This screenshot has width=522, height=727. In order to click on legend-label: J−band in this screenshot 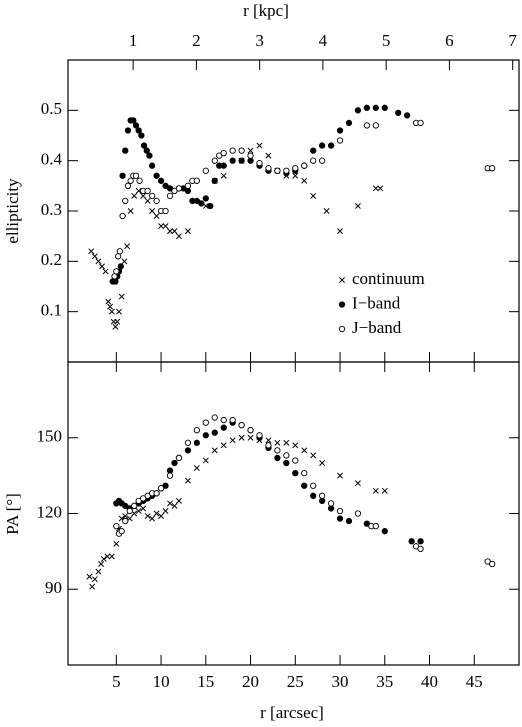, I will do `click(377, 327)`.